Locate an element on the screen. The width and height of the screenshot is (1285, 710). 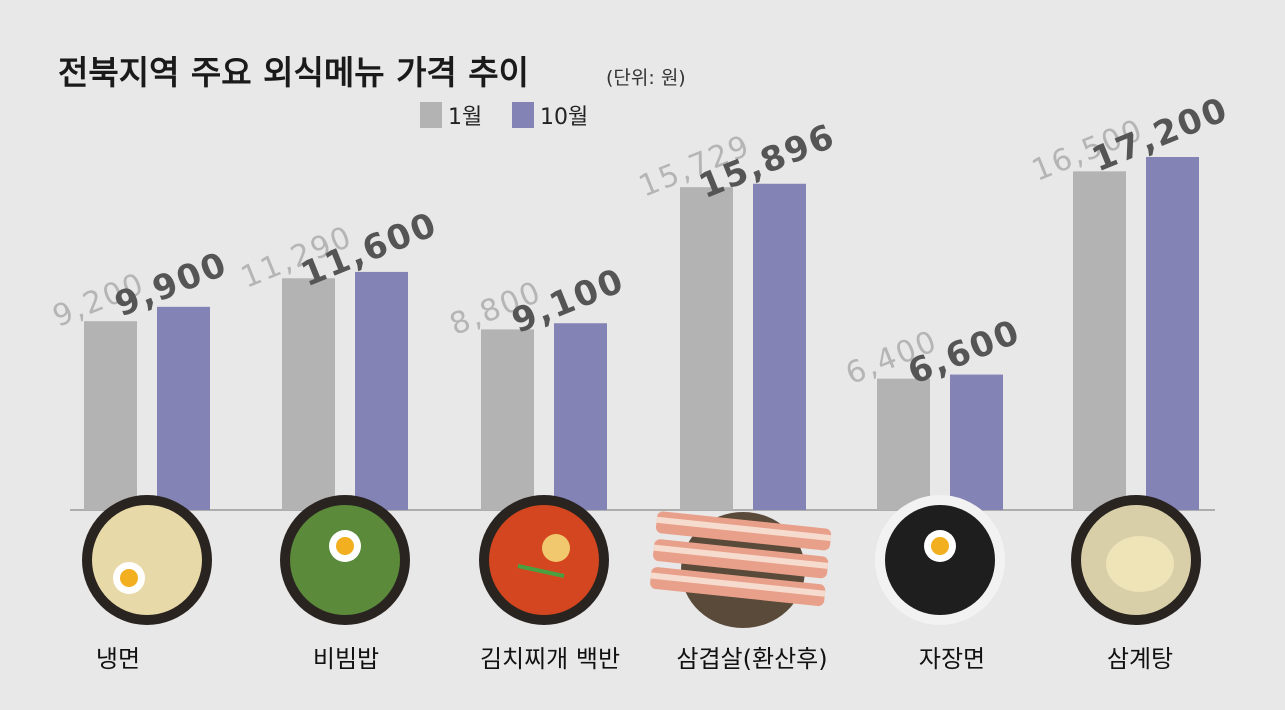
legend-swatch-jan is located at coordinates (431, 115).